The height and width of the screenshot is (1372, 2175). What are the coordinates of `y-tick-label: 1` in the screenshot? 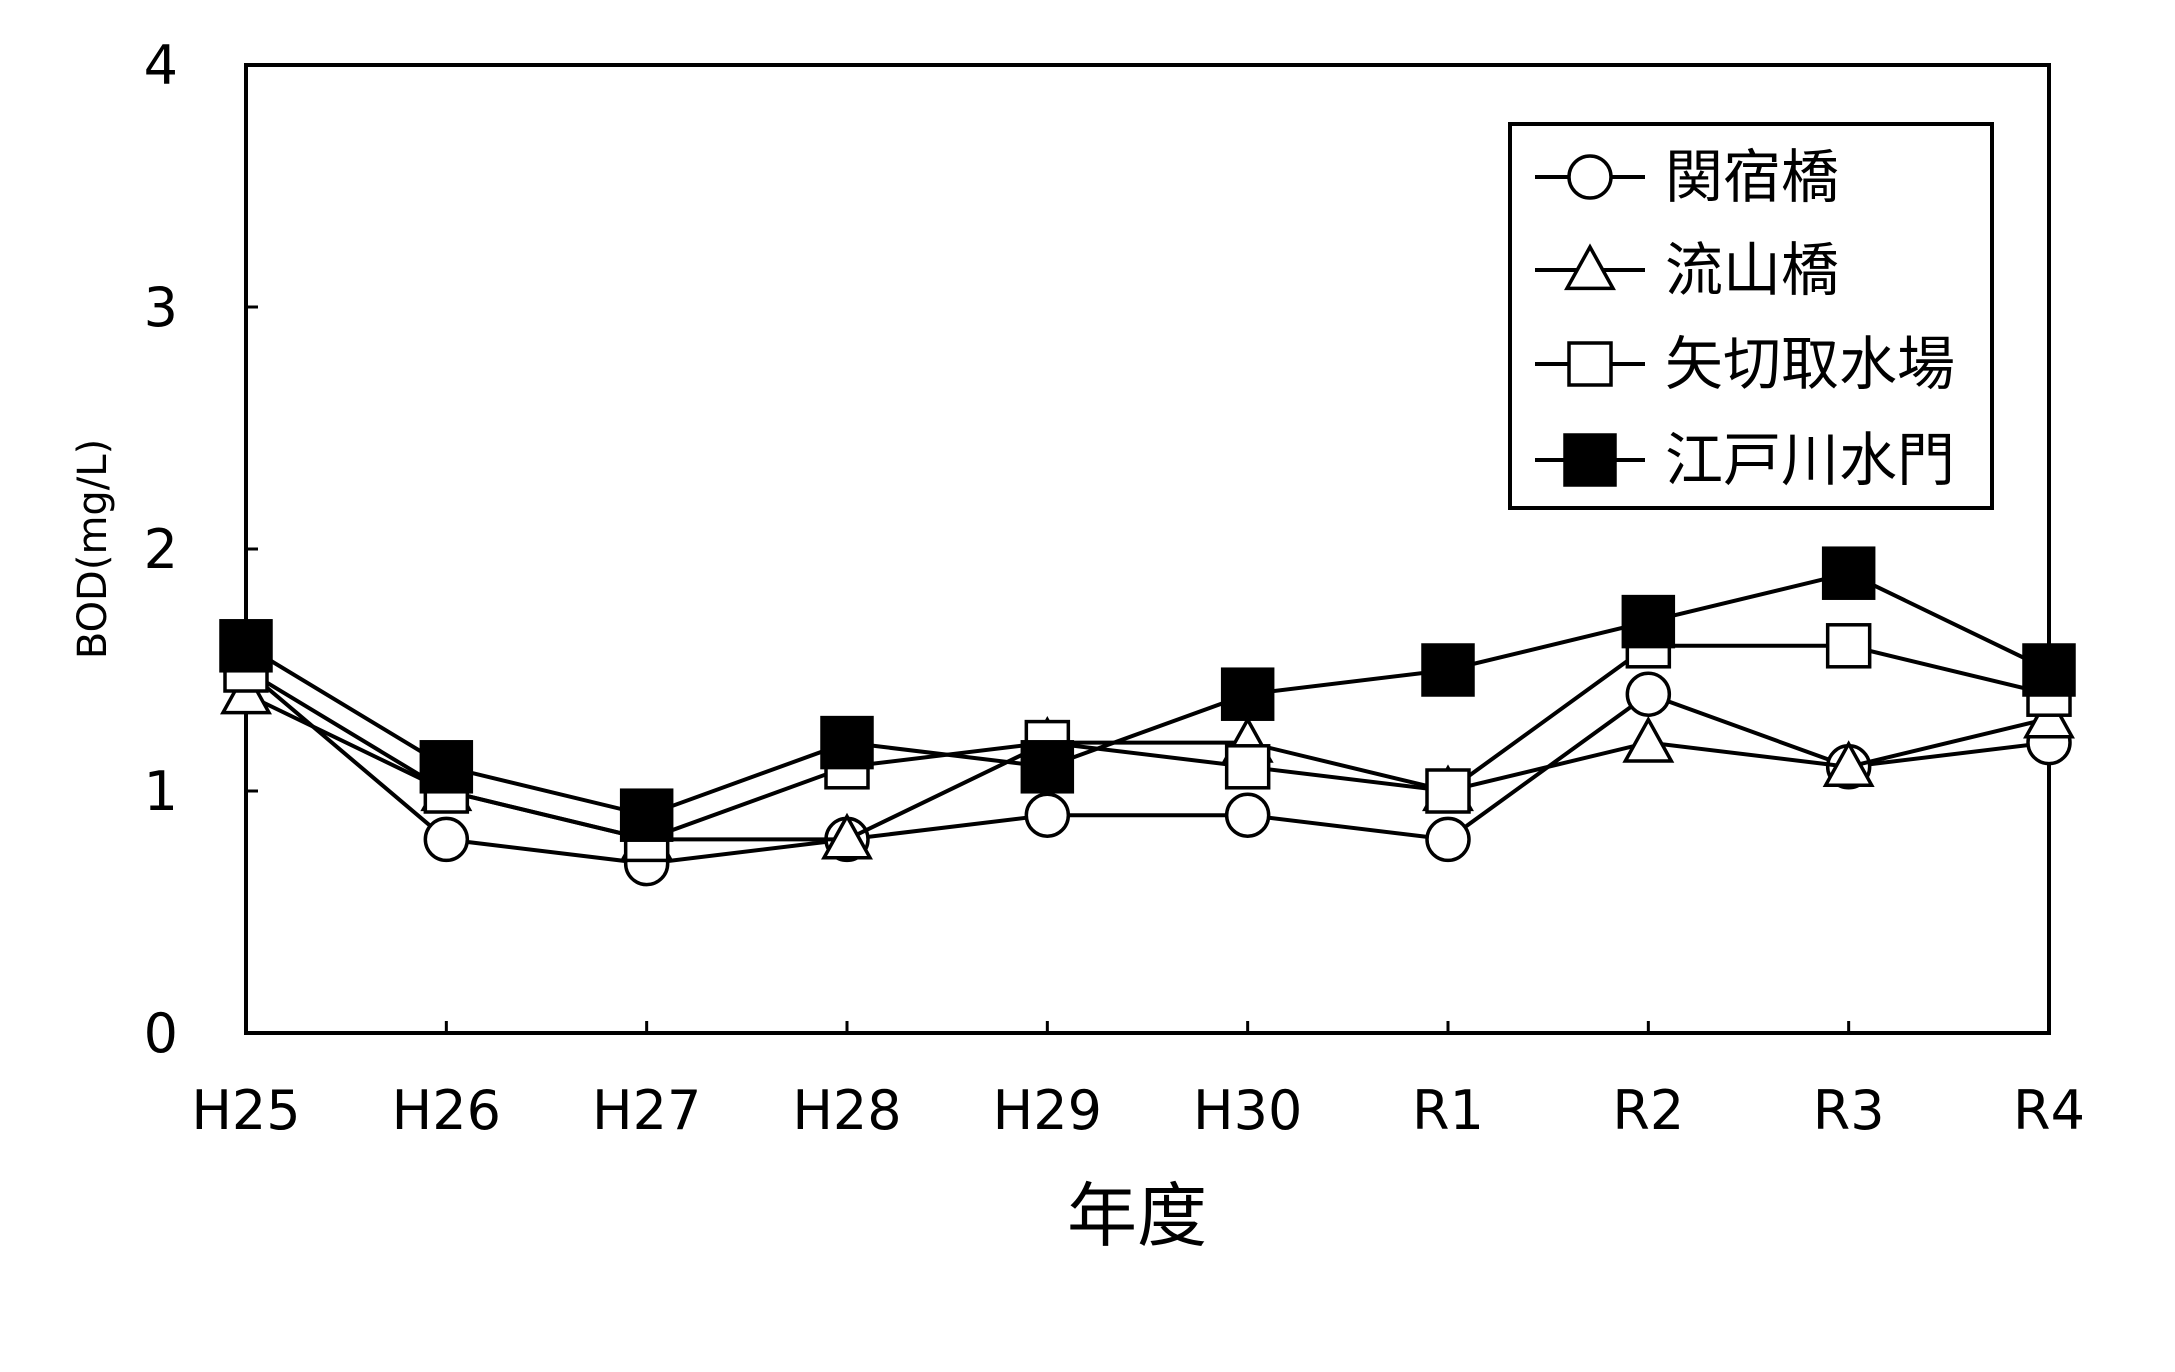 It's located at (161, 791).